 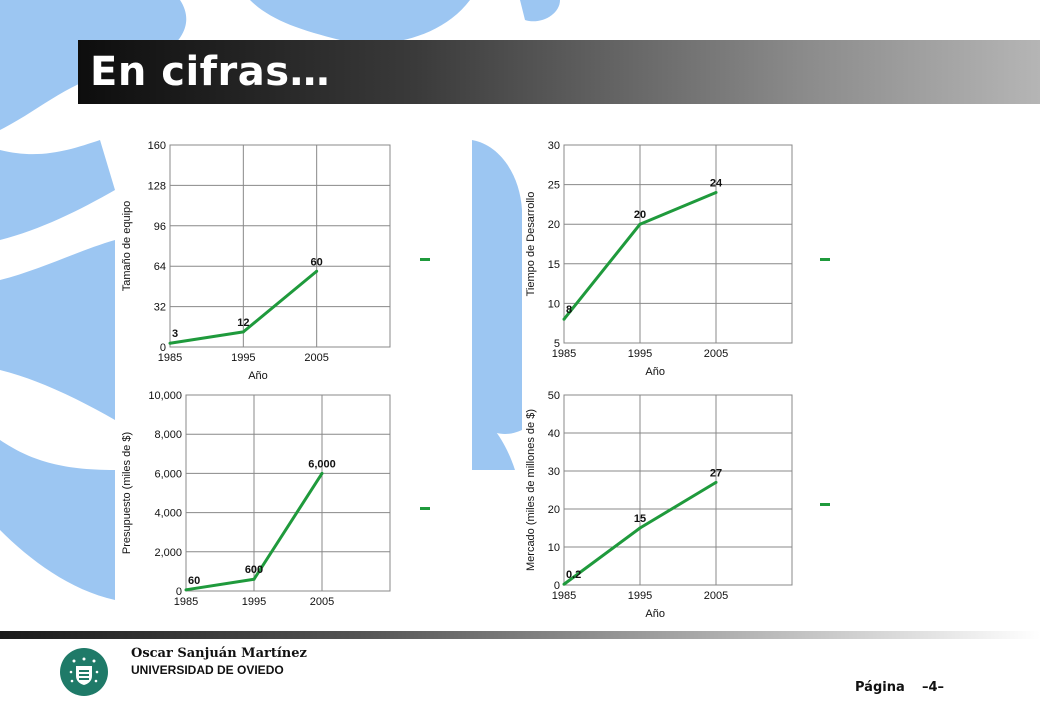 I want to click on author-name: Oscar Sanjuán Martínez, so click(x=219, y=653).